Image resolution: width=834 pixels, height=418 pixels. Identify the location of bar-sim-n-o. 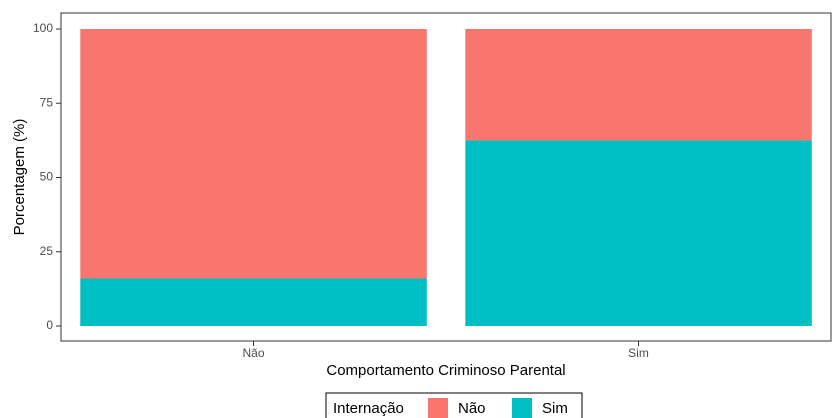
(638, 85).